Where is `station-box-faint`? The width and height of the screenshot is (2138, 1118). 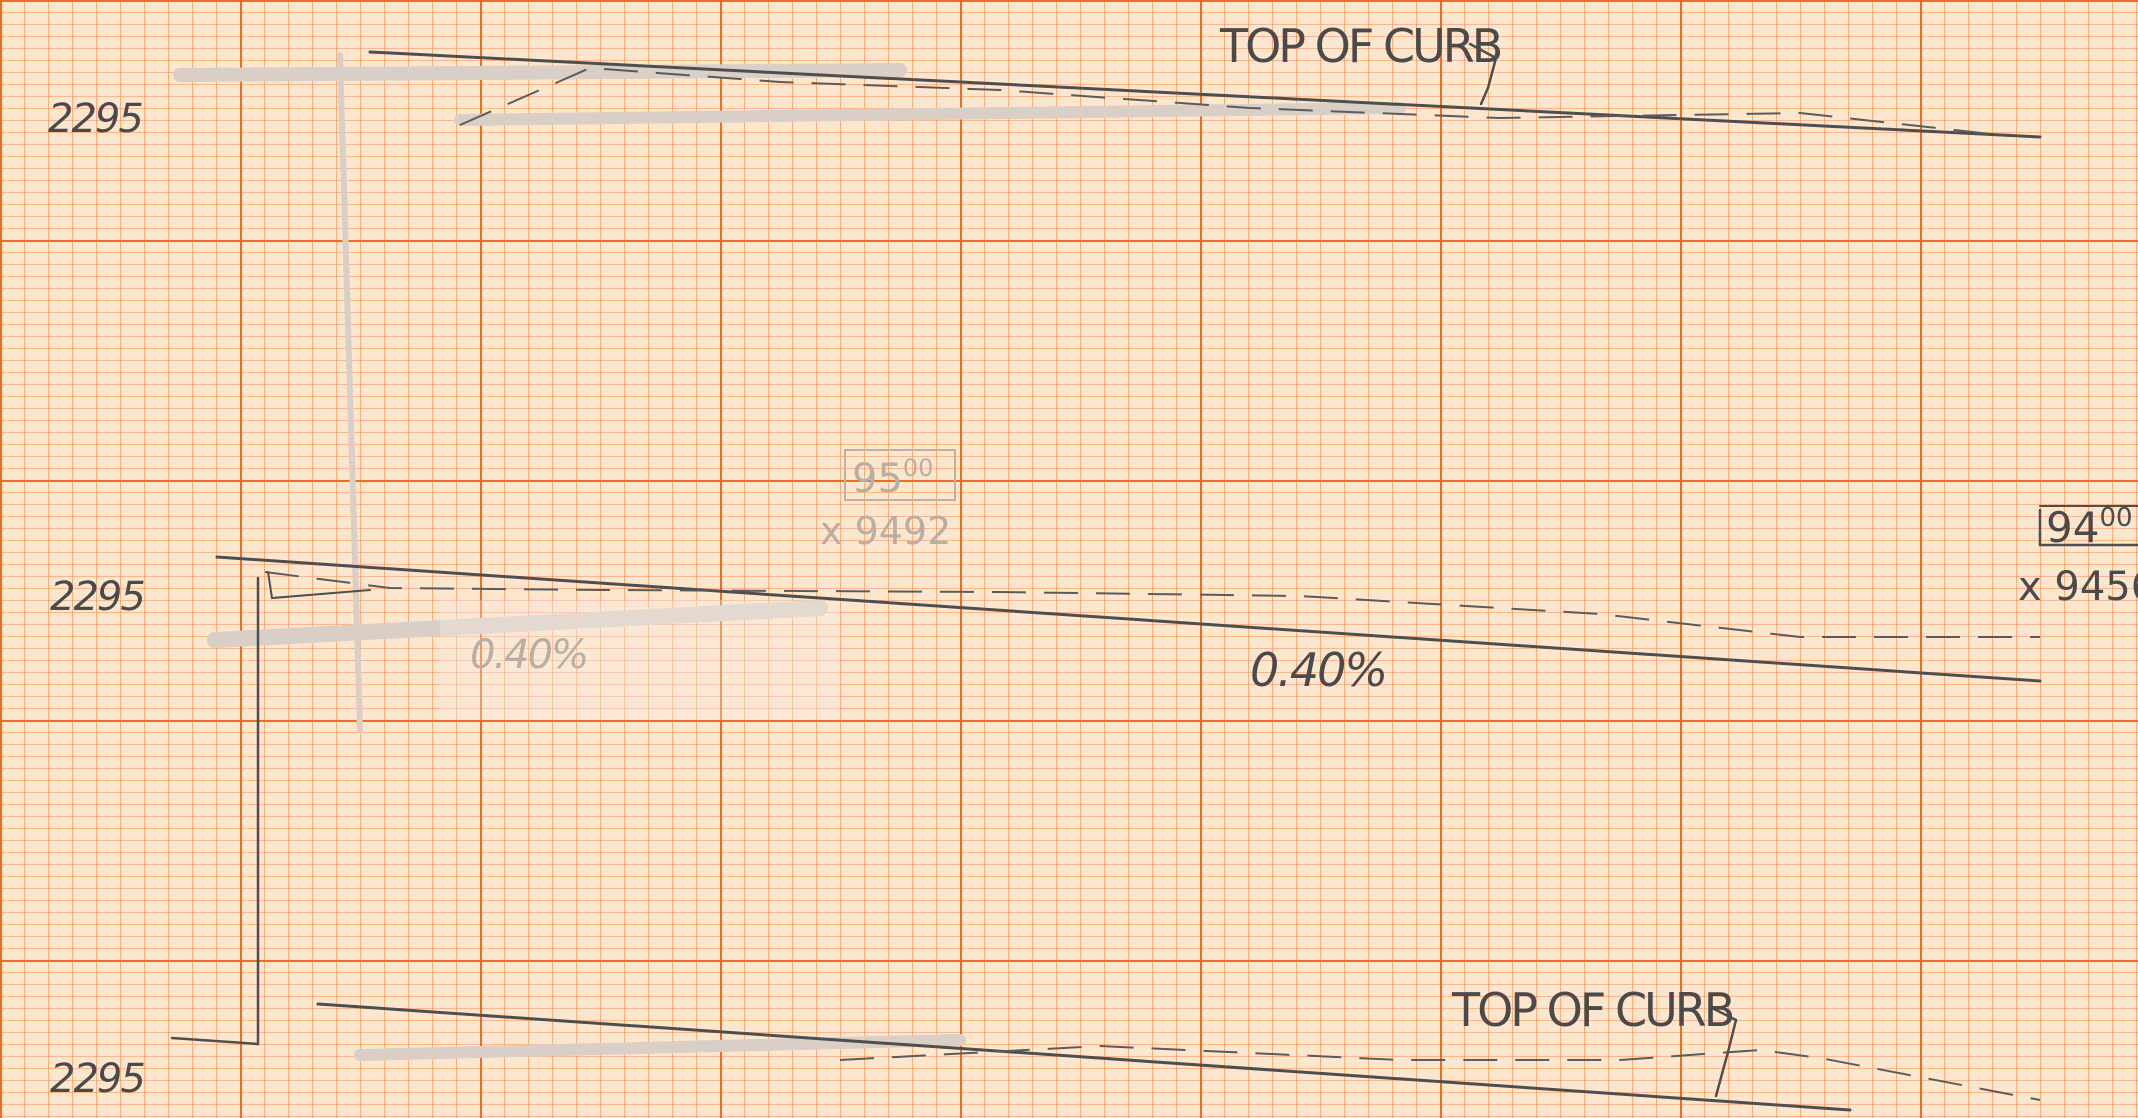
station-box-faint is located at coordinates (900, 475).